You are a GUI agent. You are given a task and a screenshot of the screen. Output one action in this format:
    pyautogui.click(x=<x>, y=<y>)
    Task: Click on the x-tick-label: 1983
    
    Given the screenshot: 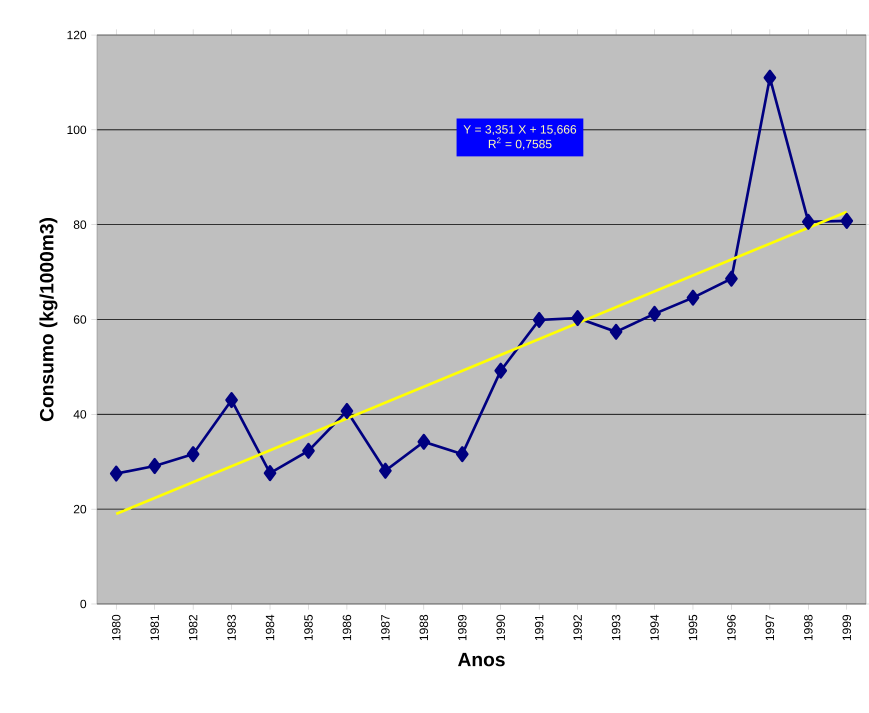 What is the action you would take?
    pyautogui.click(x=231, y=627)
    